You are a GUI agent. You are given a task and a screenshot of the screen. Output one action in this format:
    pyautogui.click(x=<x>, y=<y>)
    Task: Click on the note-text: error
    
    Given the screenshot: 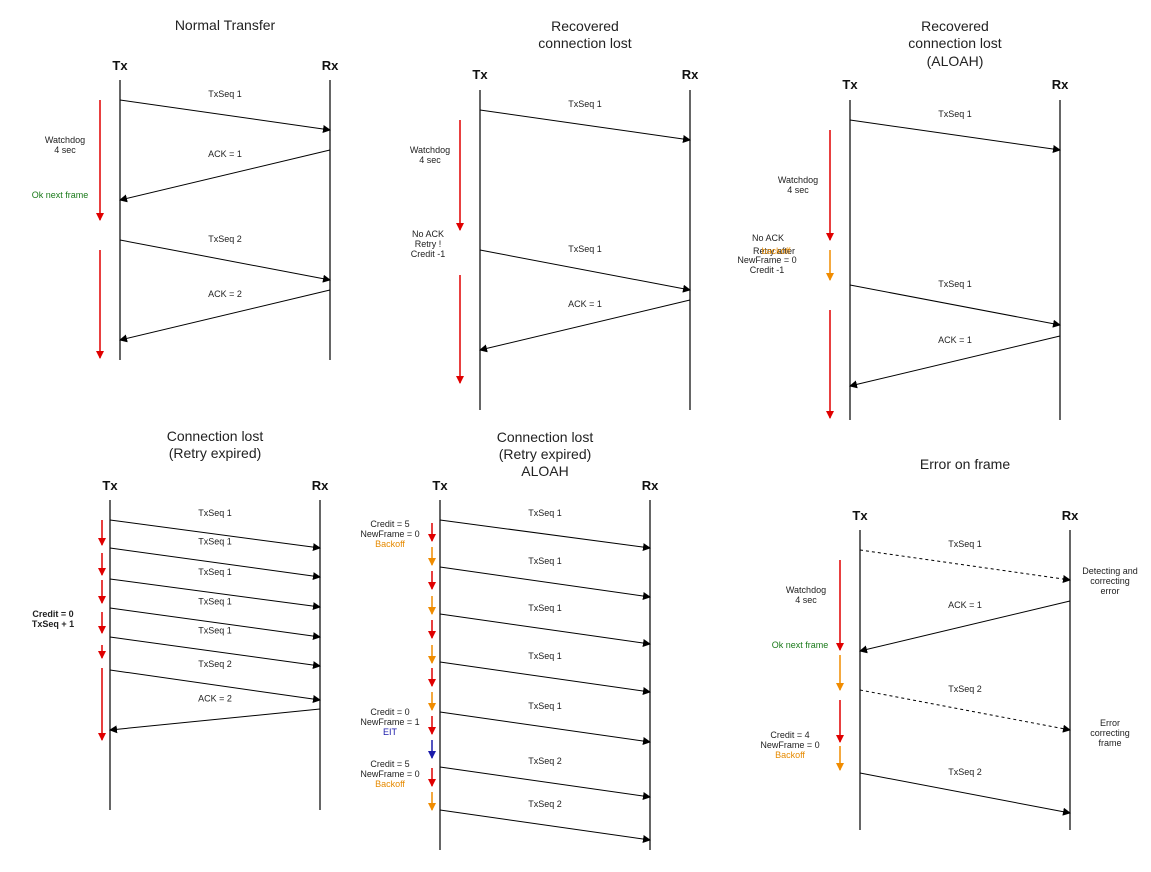 What is the action you would take?
    pyautogui.click(x=1109, y=591)
    